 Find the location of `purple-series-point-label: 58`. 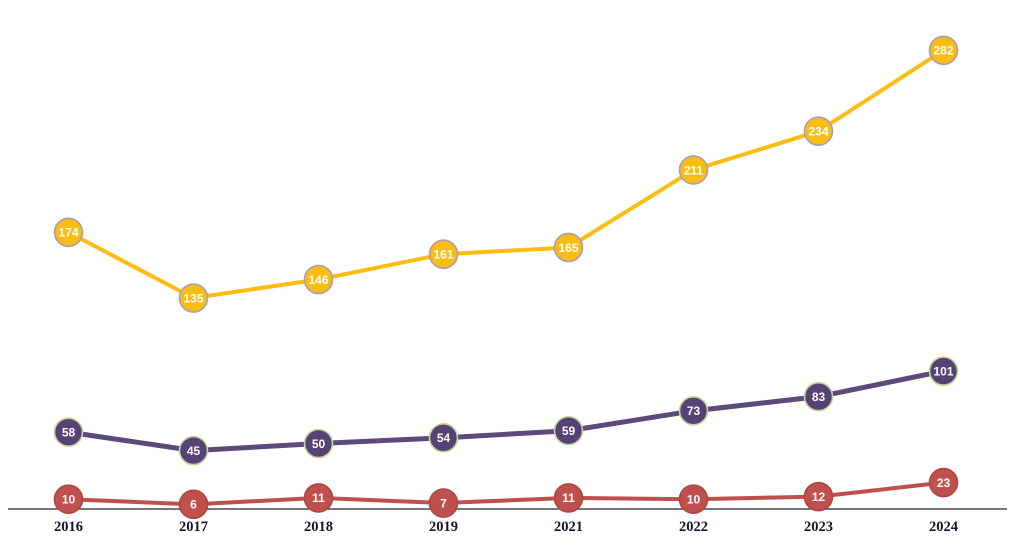

purple-series-point-label: 58 is located at coordinates (69, 432).